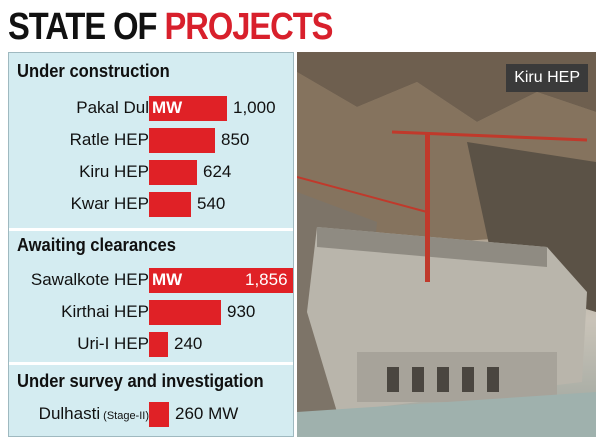 The width and height of the screenshot is (600, 442). I want to click on bar-row: Kwar HEP 540, so click(152, 204).